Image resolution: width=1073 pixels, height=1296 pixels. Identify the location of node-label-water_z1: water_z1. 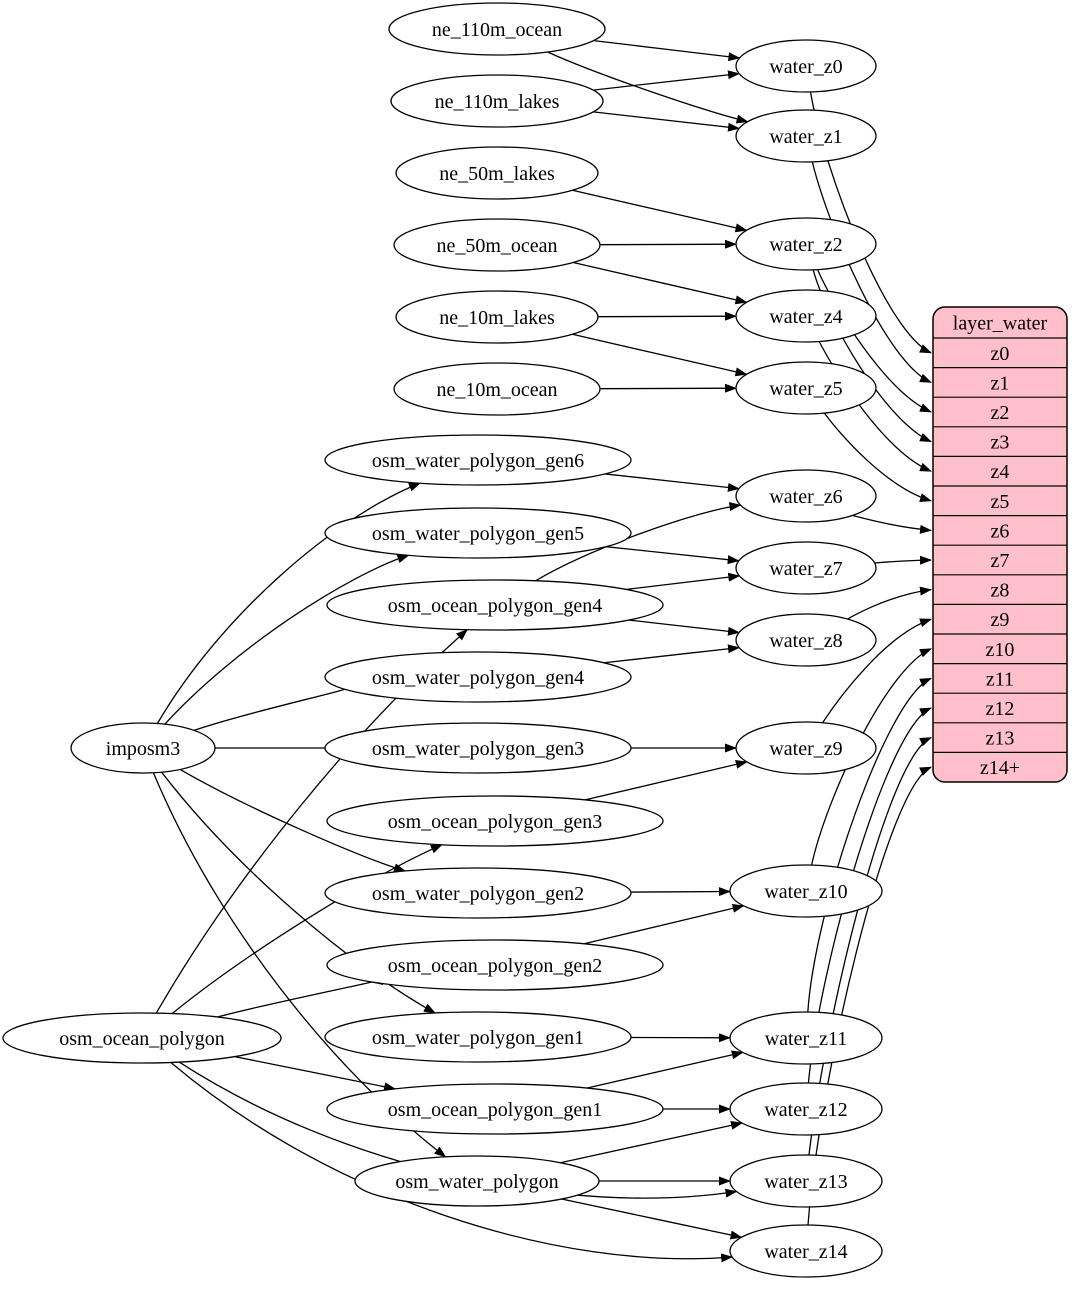
(805, 137).